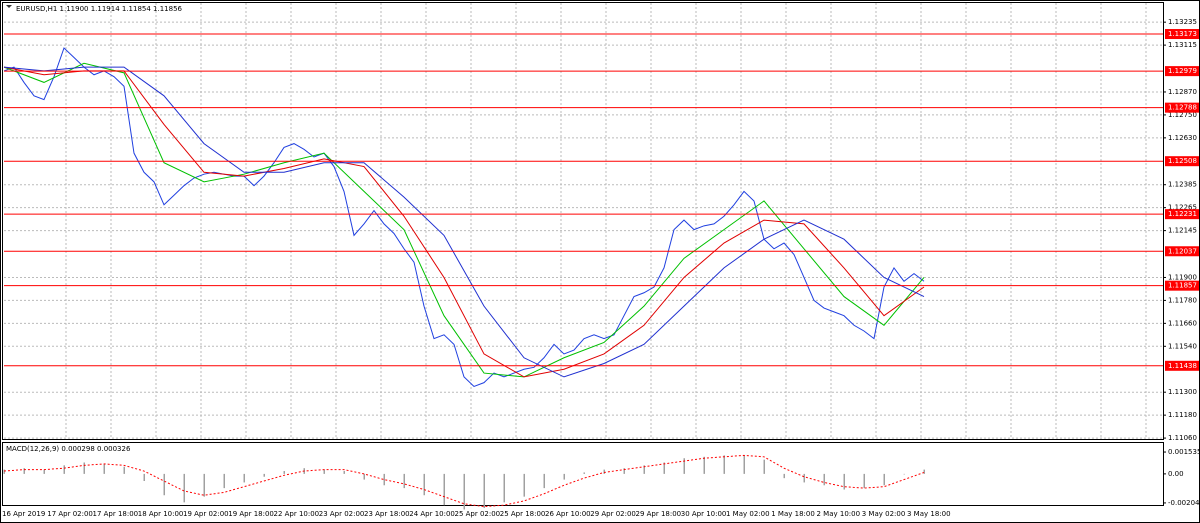 The image size is (1200, 523). What do you see at coordinates (1182, 185) in the screenshot?
I see `y-tick-label: 1.12385` at bounding box center [1182, 185].